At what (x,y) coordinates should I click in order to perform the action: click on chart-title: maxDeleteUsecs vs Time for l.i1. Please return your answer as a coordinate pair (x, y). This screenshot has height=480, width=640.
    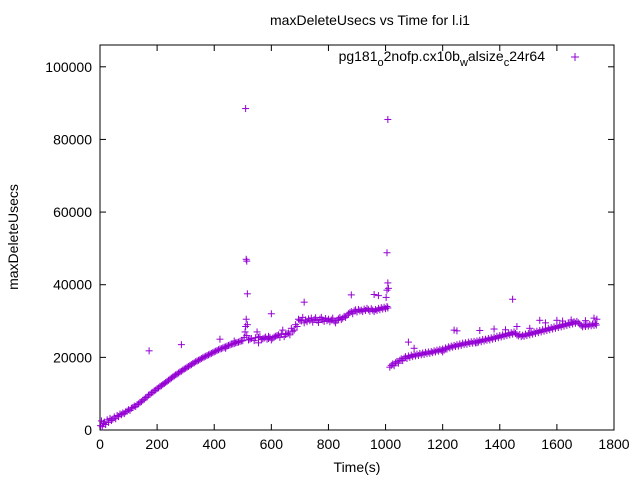
    Looking at the image, I should click on (370, 20).